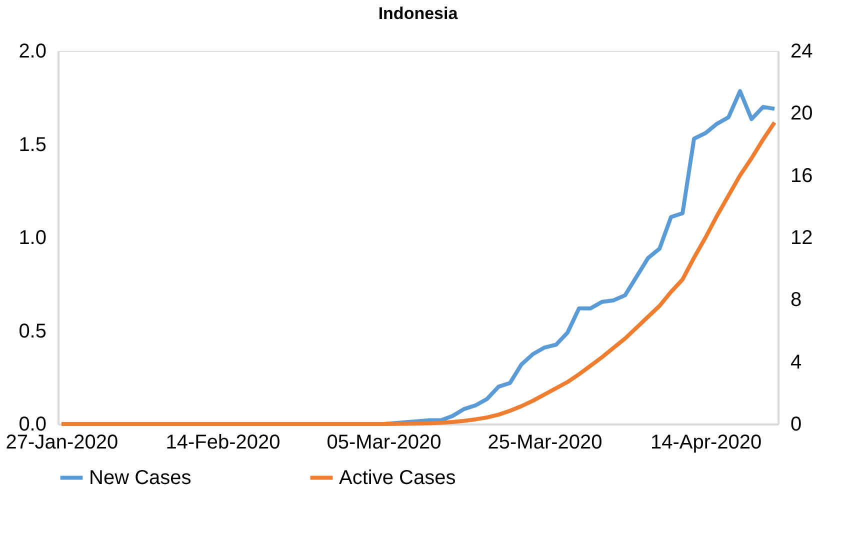 This screenshot has height=542, width=843. I want to click on x-tick-label: 05-Mar-2020, so click(384, 443).